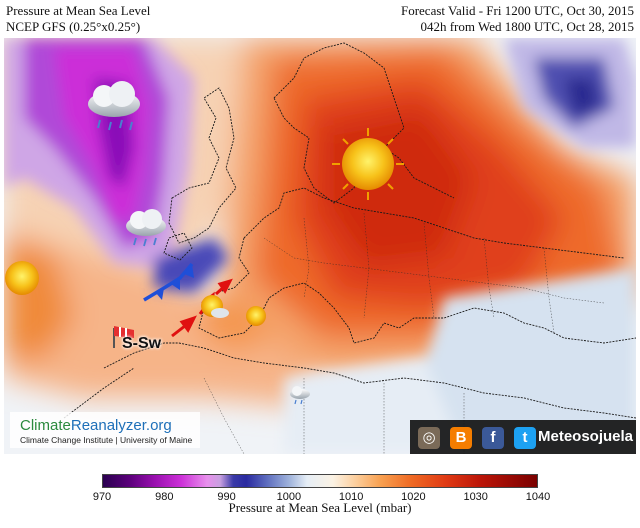  I want to click on facebook-icon: f, so click(493, 438).